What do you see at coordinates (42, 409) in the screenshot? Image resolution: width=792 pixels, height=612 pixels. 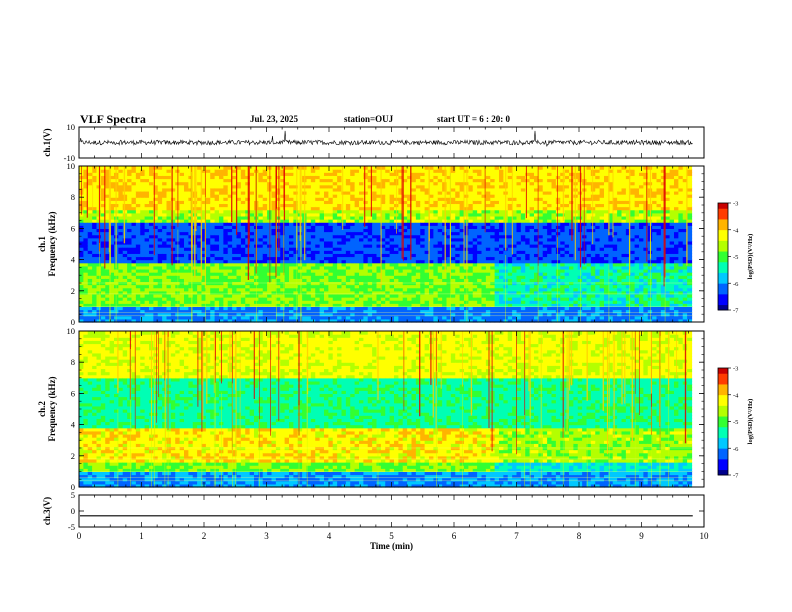 I see `spectrogram-ch2-channel-label: ch.2` at bounding box center [42, 409].